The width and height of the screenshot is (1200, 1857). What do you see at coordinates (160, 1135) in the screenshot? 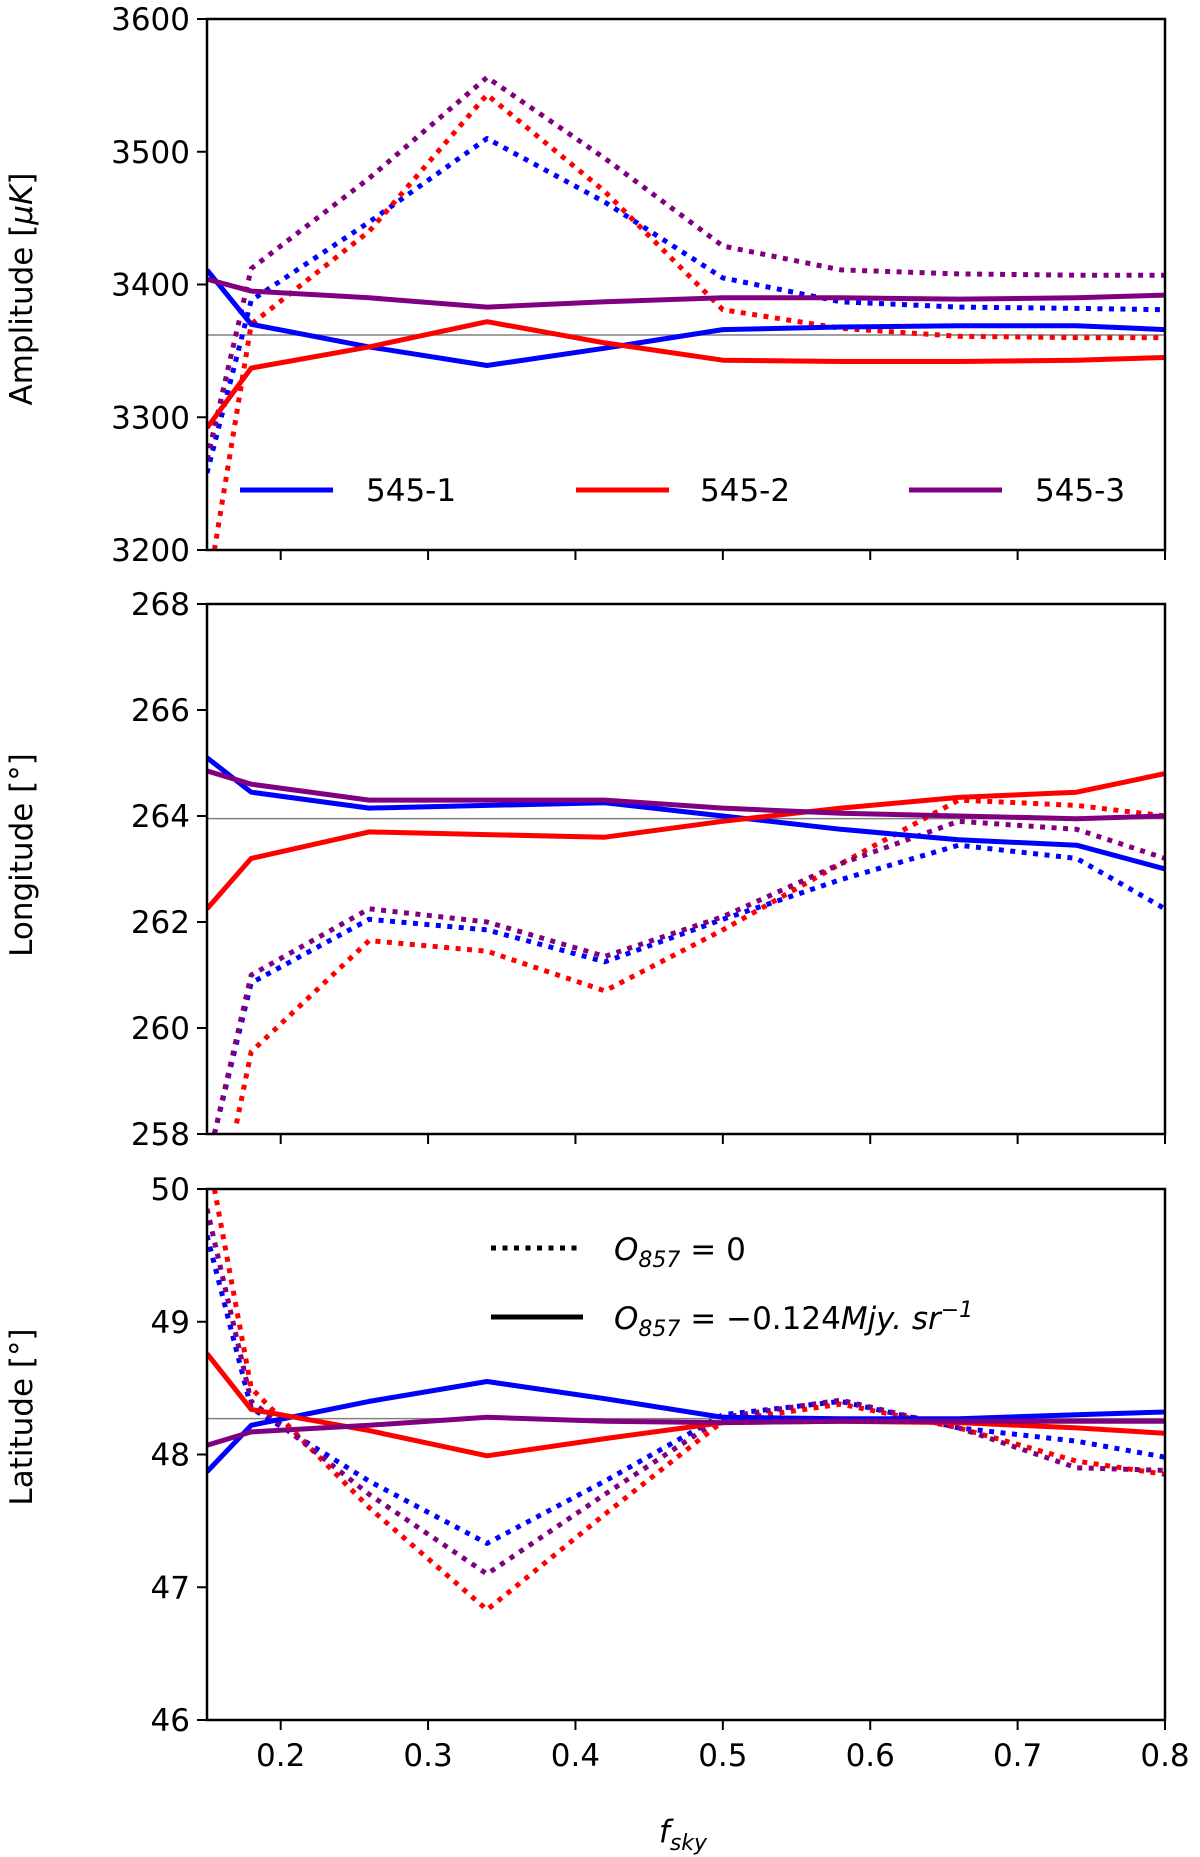
I see `y-tick-label-1-0: 258` at bounding box center [160, 1135].